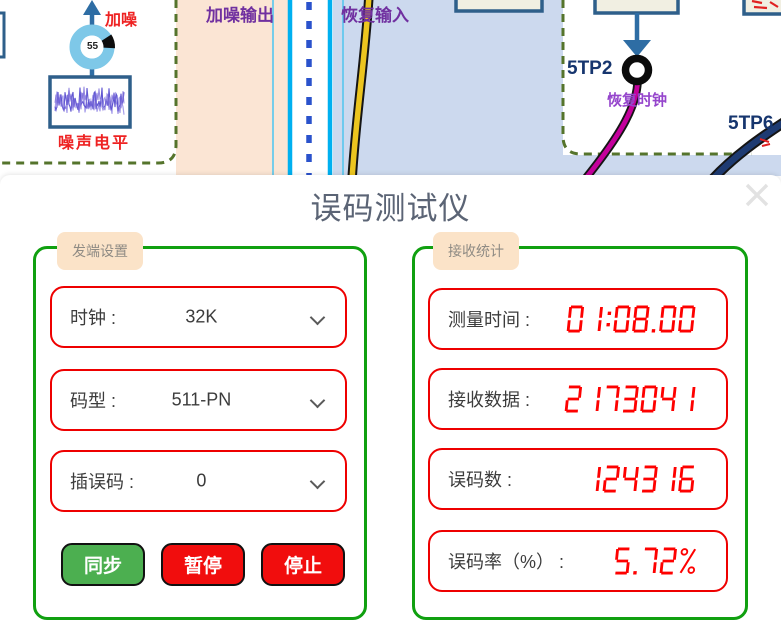 This screenshot has width=781, height=633. What do you see at coordinates (506, 562) in the screenshot?
I see `error-rate-label: 误码率（%） :` at bounding box center [506, 562].